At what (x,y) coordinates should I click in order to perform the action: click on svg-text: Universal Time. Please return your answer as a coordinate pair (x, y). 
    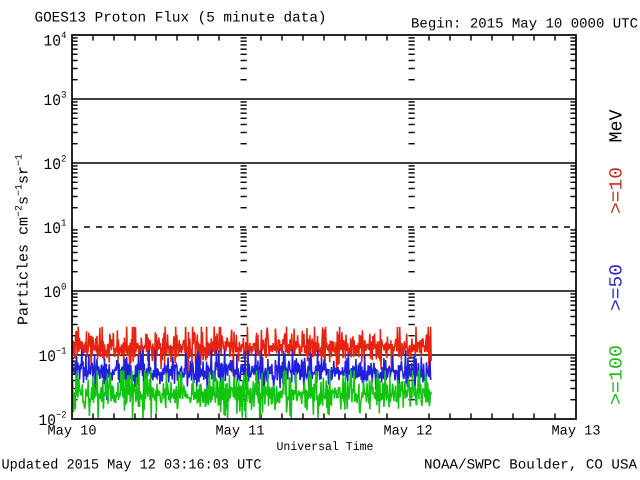
    Looking at the image, I should click on (325, 447).